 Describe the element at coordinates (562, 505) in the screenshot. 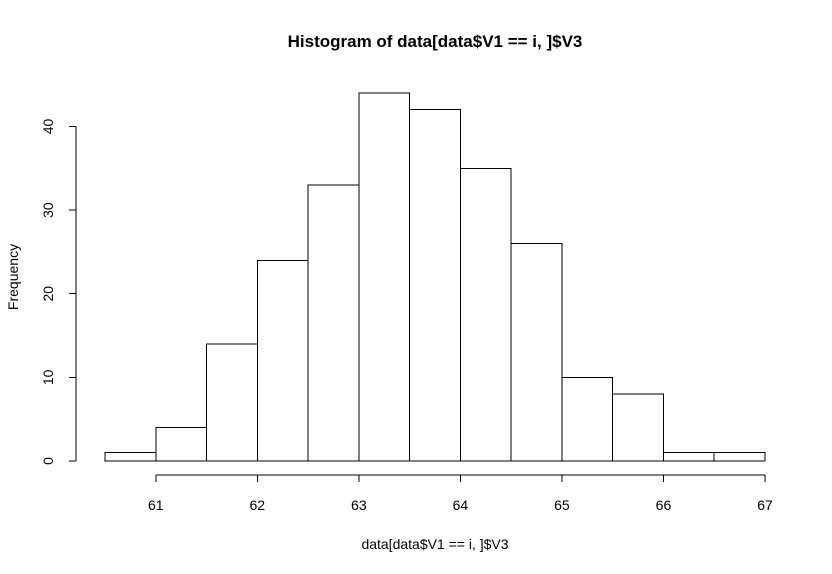

I see `x-tick-label: 65` at that location.